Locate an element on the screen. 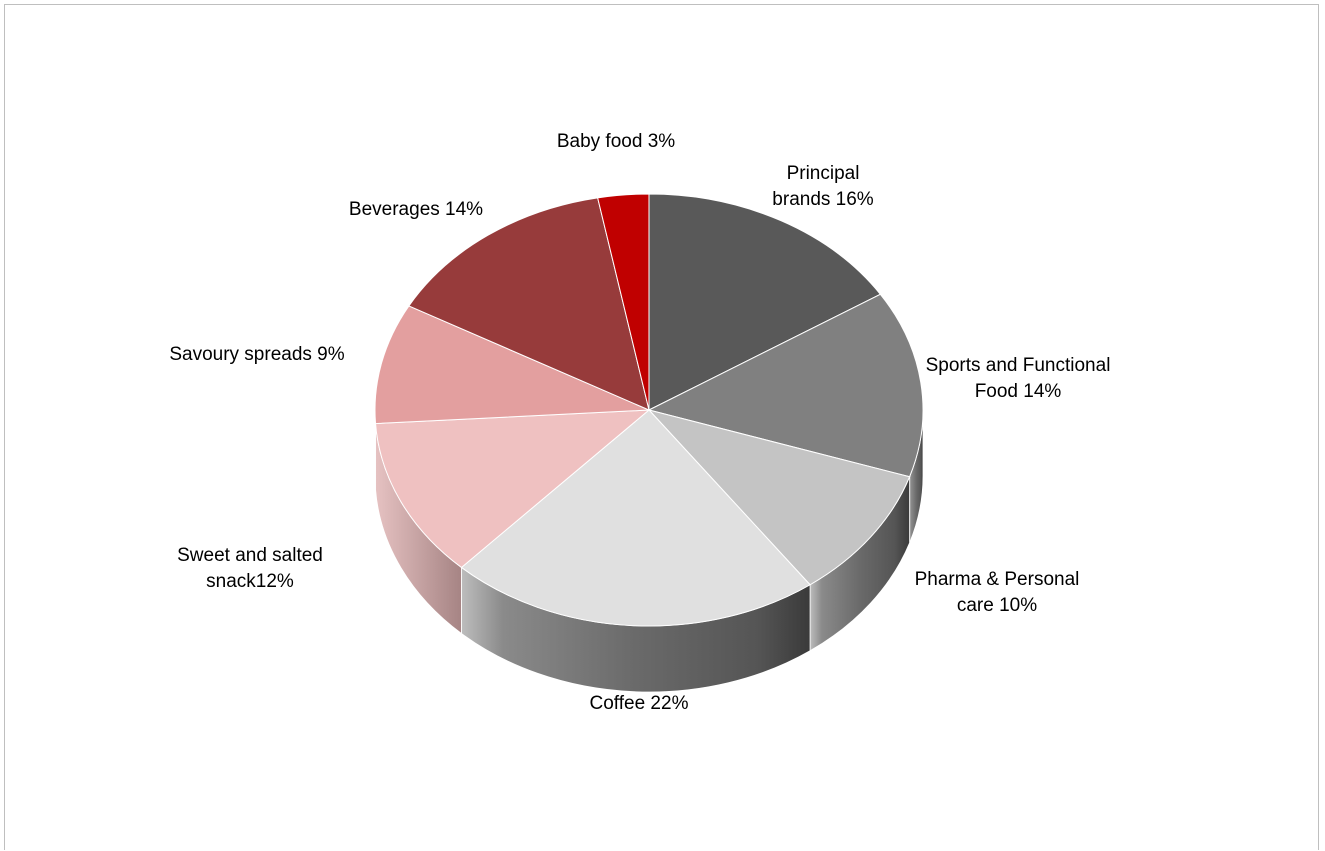  slice-label-line: Sweet and salted is located at coordinates (250, 555).